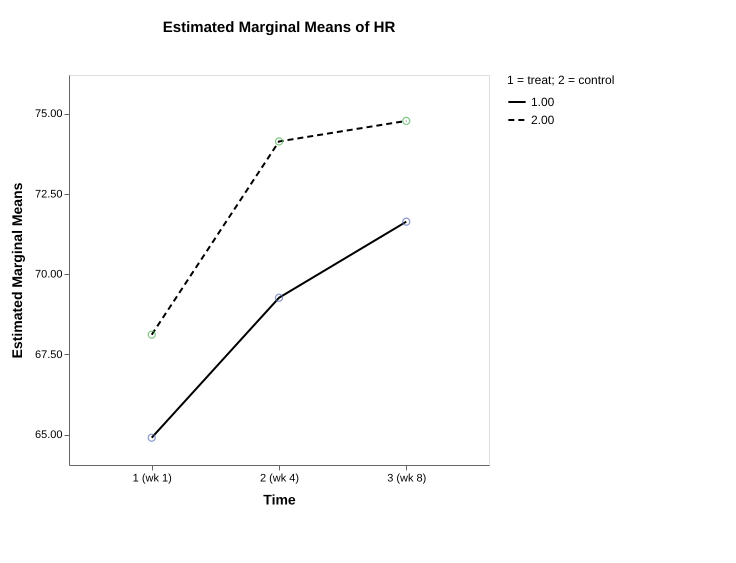 The height and width of the screenshot is (563, 736). What do you see at coordinates (279, 500) in the screenshot?
I see `x-axis-title: Time` at bounding box center [279, 500].